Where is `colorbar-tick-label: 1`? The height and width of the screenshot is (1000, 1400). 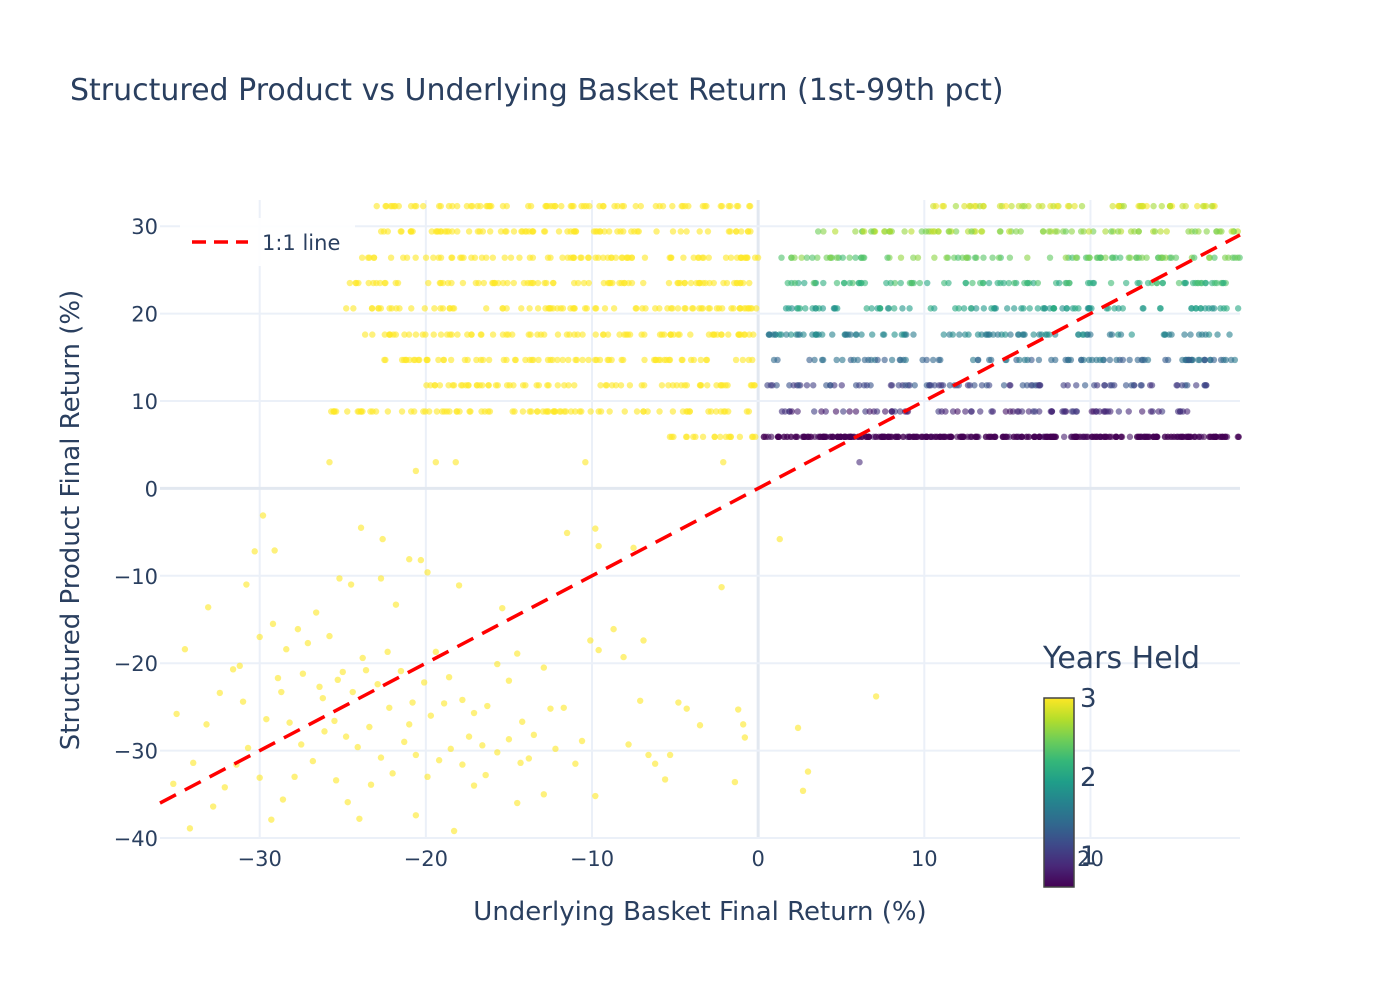 colorbar-tick-label: 1 is located at coordinates (1088, 857).